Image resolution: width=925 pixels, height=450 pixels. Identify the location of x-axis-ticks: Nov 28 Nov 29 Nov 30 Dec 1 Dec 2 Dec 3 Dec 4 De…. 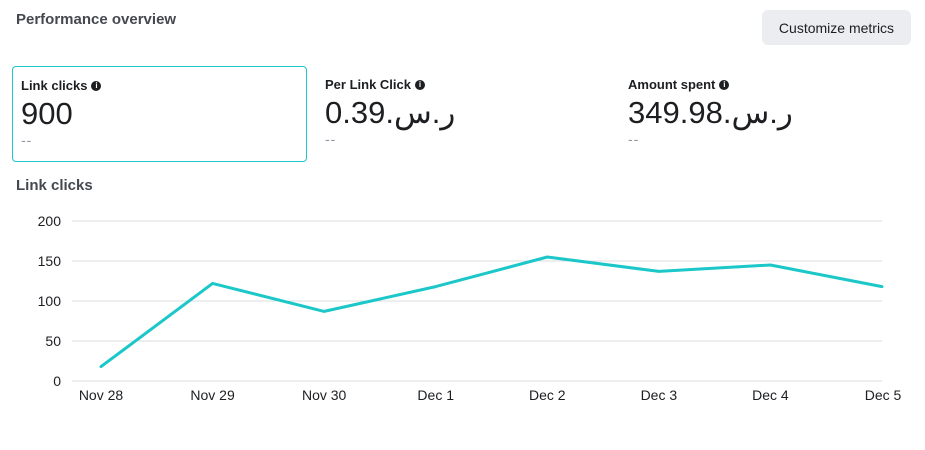
(490, 395).